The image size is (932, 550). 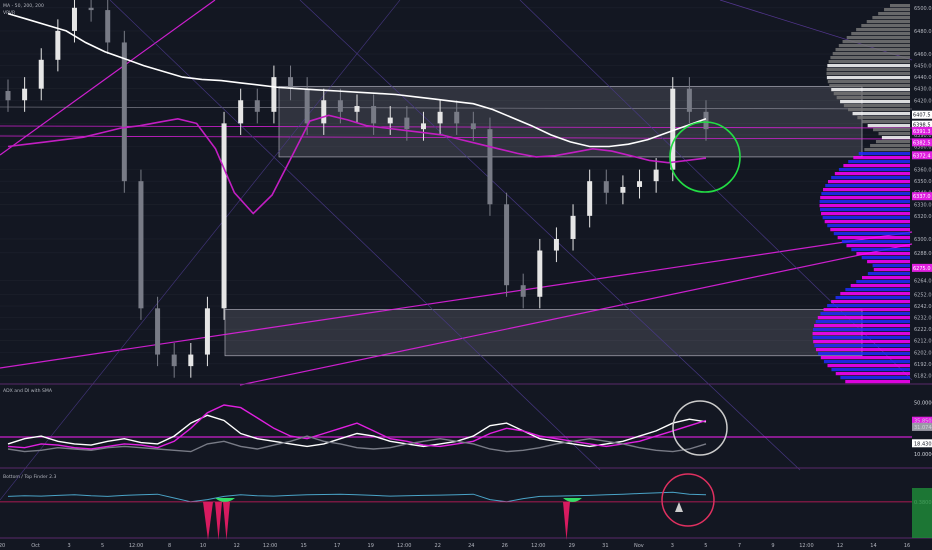 What do you see at coordinates (23, 6) in the screenshot?
I see `ma-indicator-label: MA - 50, 200, 200` at bounding box center [23, 6].